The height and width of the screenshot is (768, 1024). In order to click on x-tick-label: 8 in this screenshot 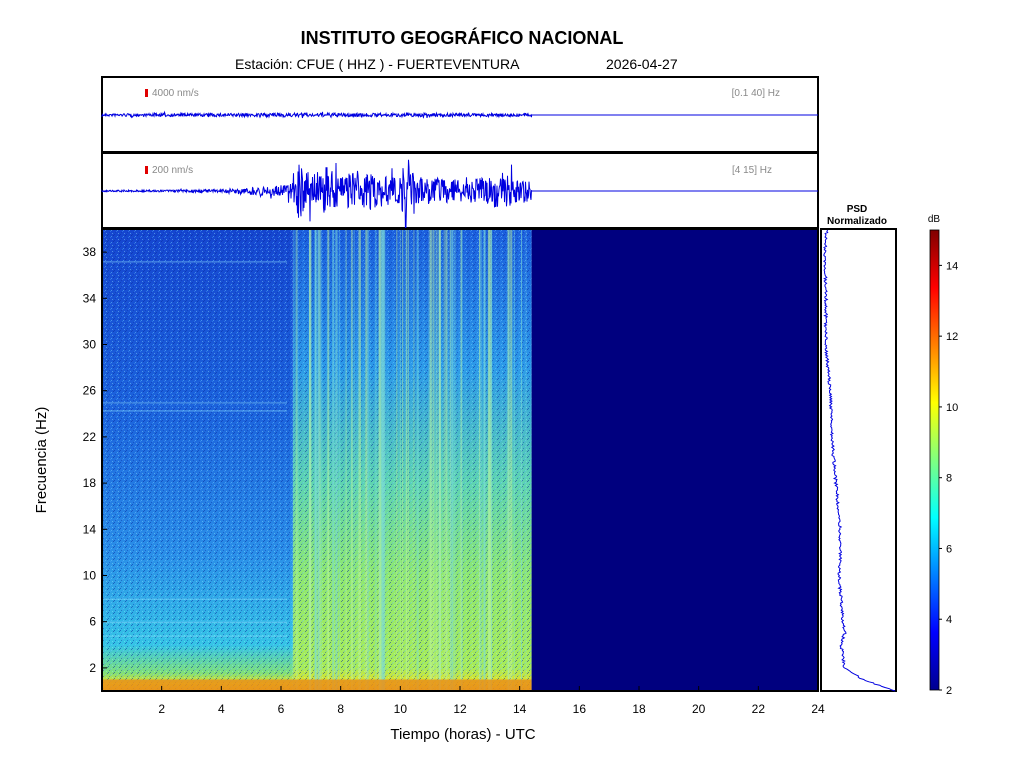, I will do `click(340, 709)`.